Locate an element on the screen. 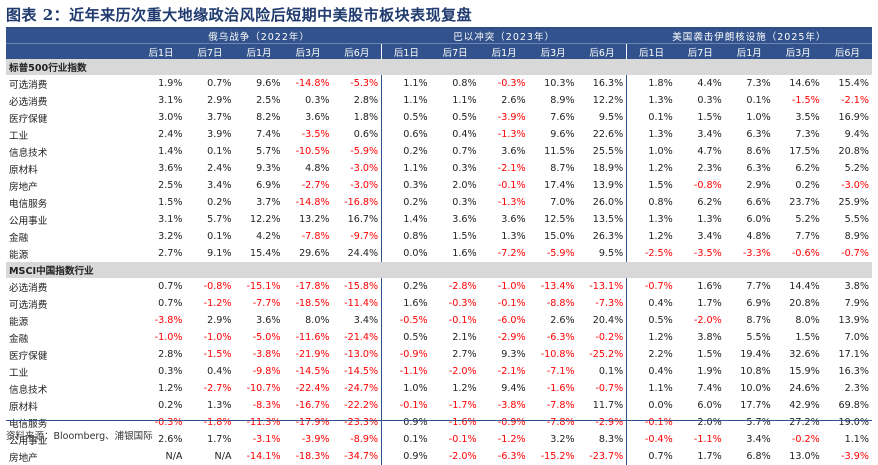  row-label: 金融 is located at coordinates (19, 238).